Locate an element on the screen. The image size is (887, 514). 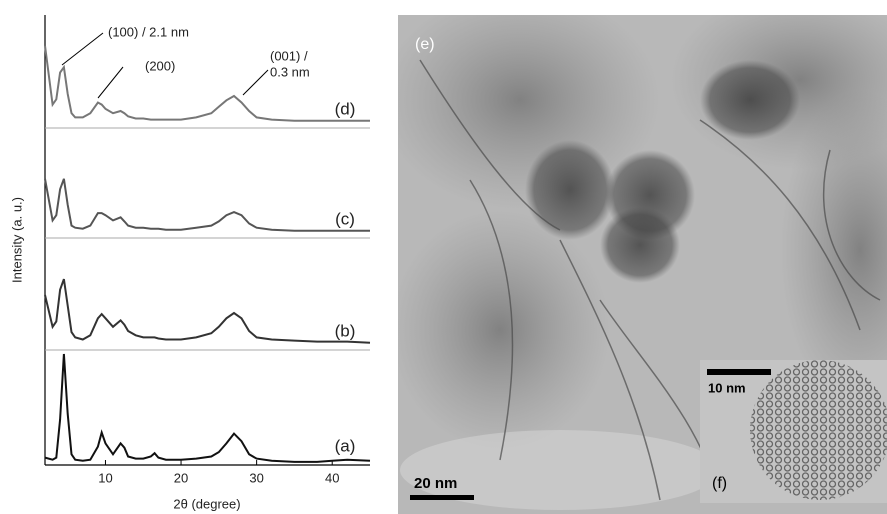
x-tick-label: 20 is located at coordinates (181, 477).